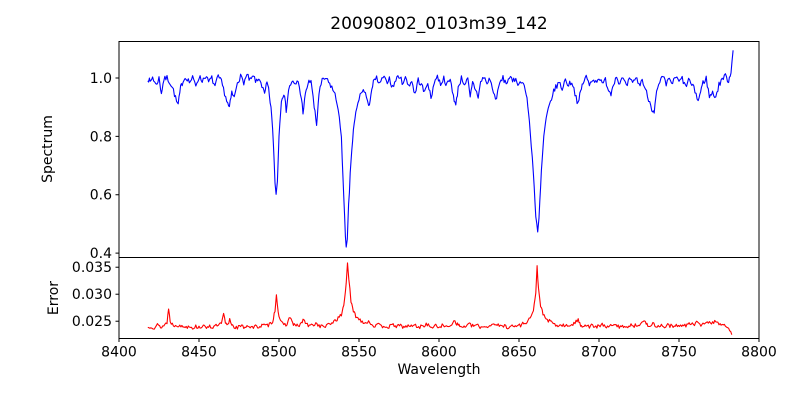  What do you see at coordinates (119, 353) in the screenshot?
I see `x-tick-label: 8400` at bounding box center [119, 353].